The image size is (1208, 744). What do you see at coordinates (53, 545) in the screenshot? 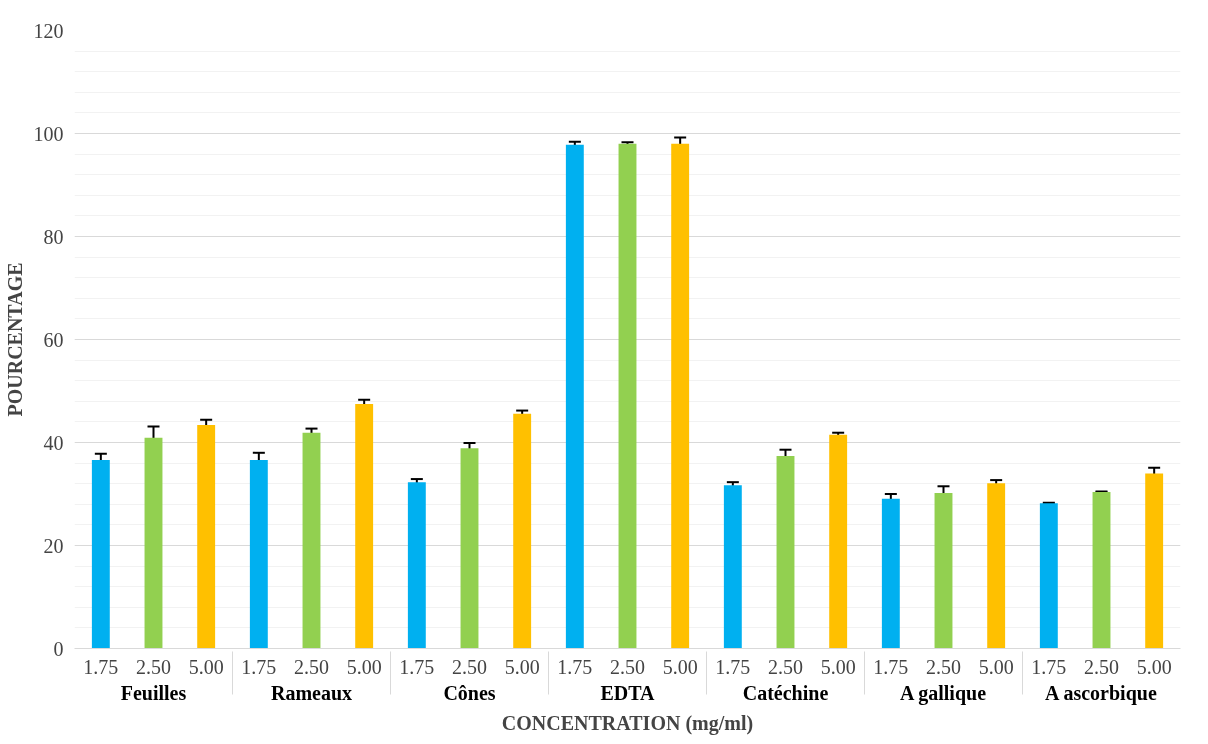
I see `y-tick-label: 20` at bounding box center [53, 545].